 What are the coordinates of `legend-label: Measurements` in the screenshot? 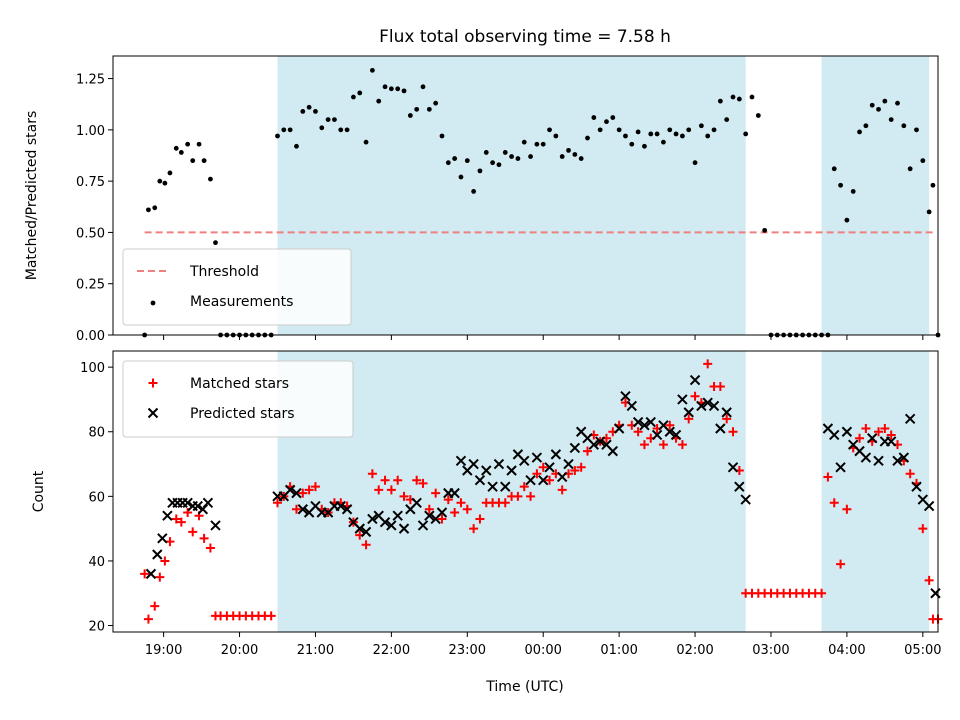 It's located at (241, 302).